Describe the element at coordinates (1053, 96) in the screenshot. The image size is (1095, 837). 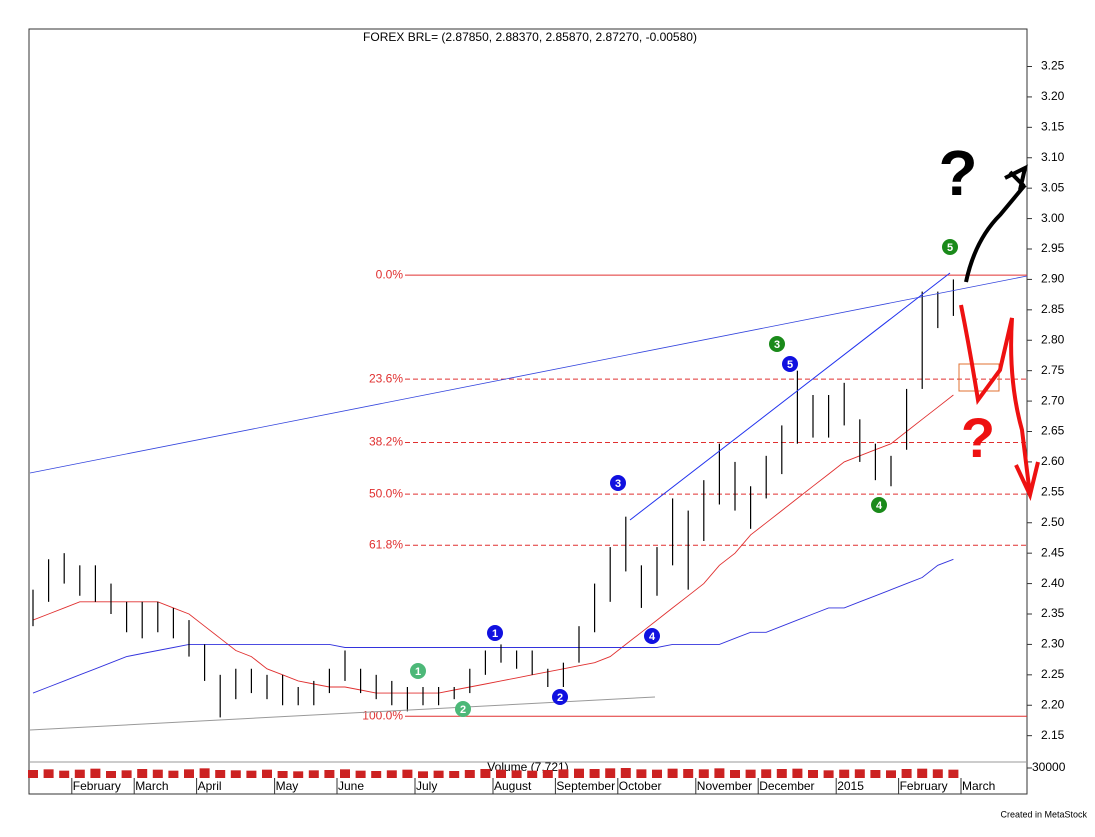
I see `y-tick-label: 3.20` at that location.